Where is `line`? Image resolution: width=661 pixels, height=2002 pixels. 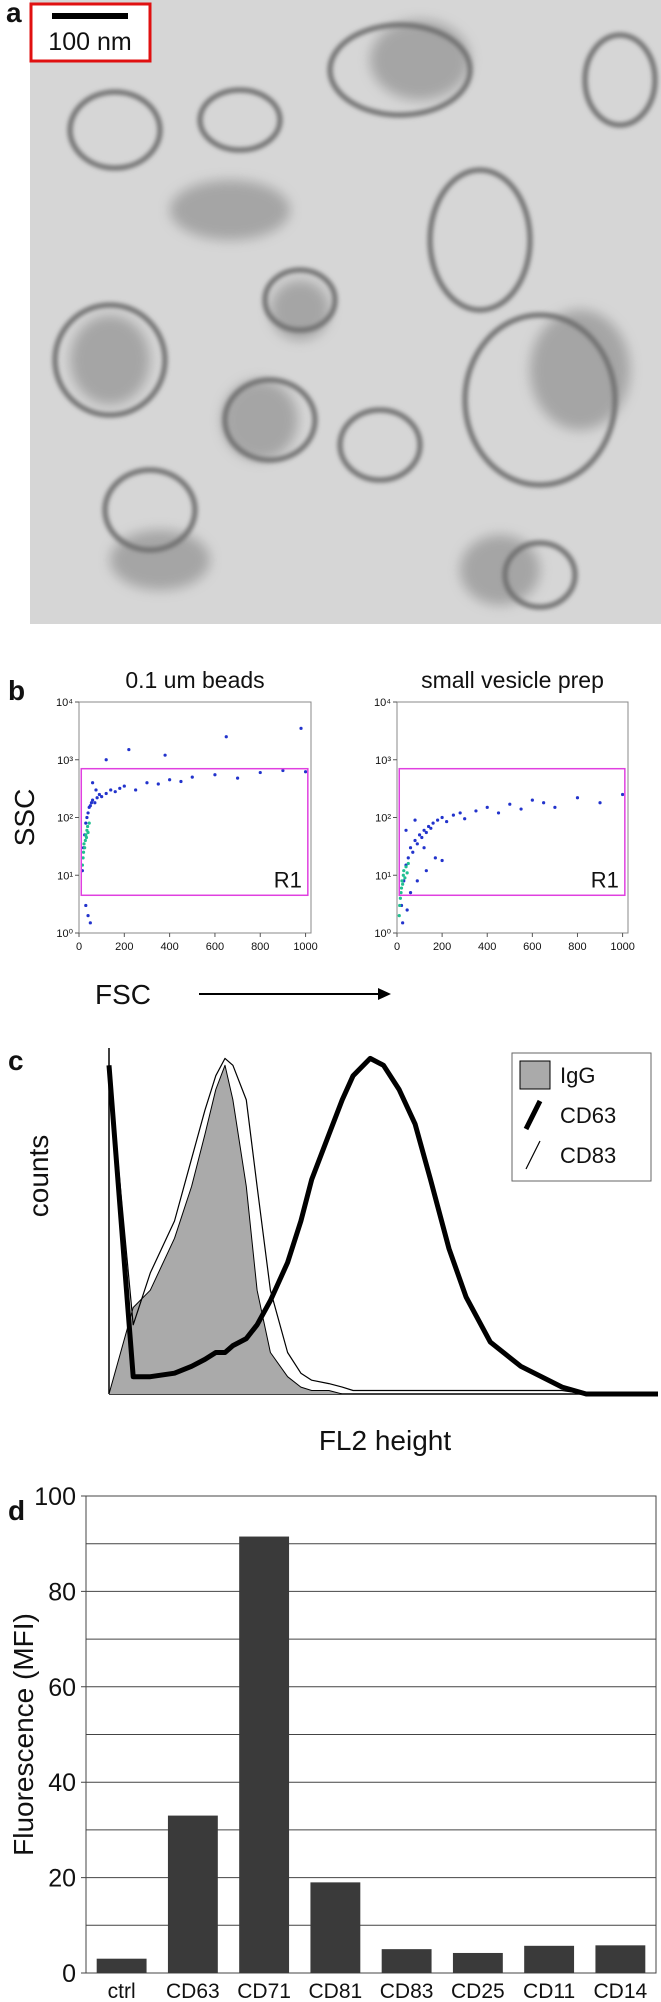
line is located at coordinates (382, 1226).